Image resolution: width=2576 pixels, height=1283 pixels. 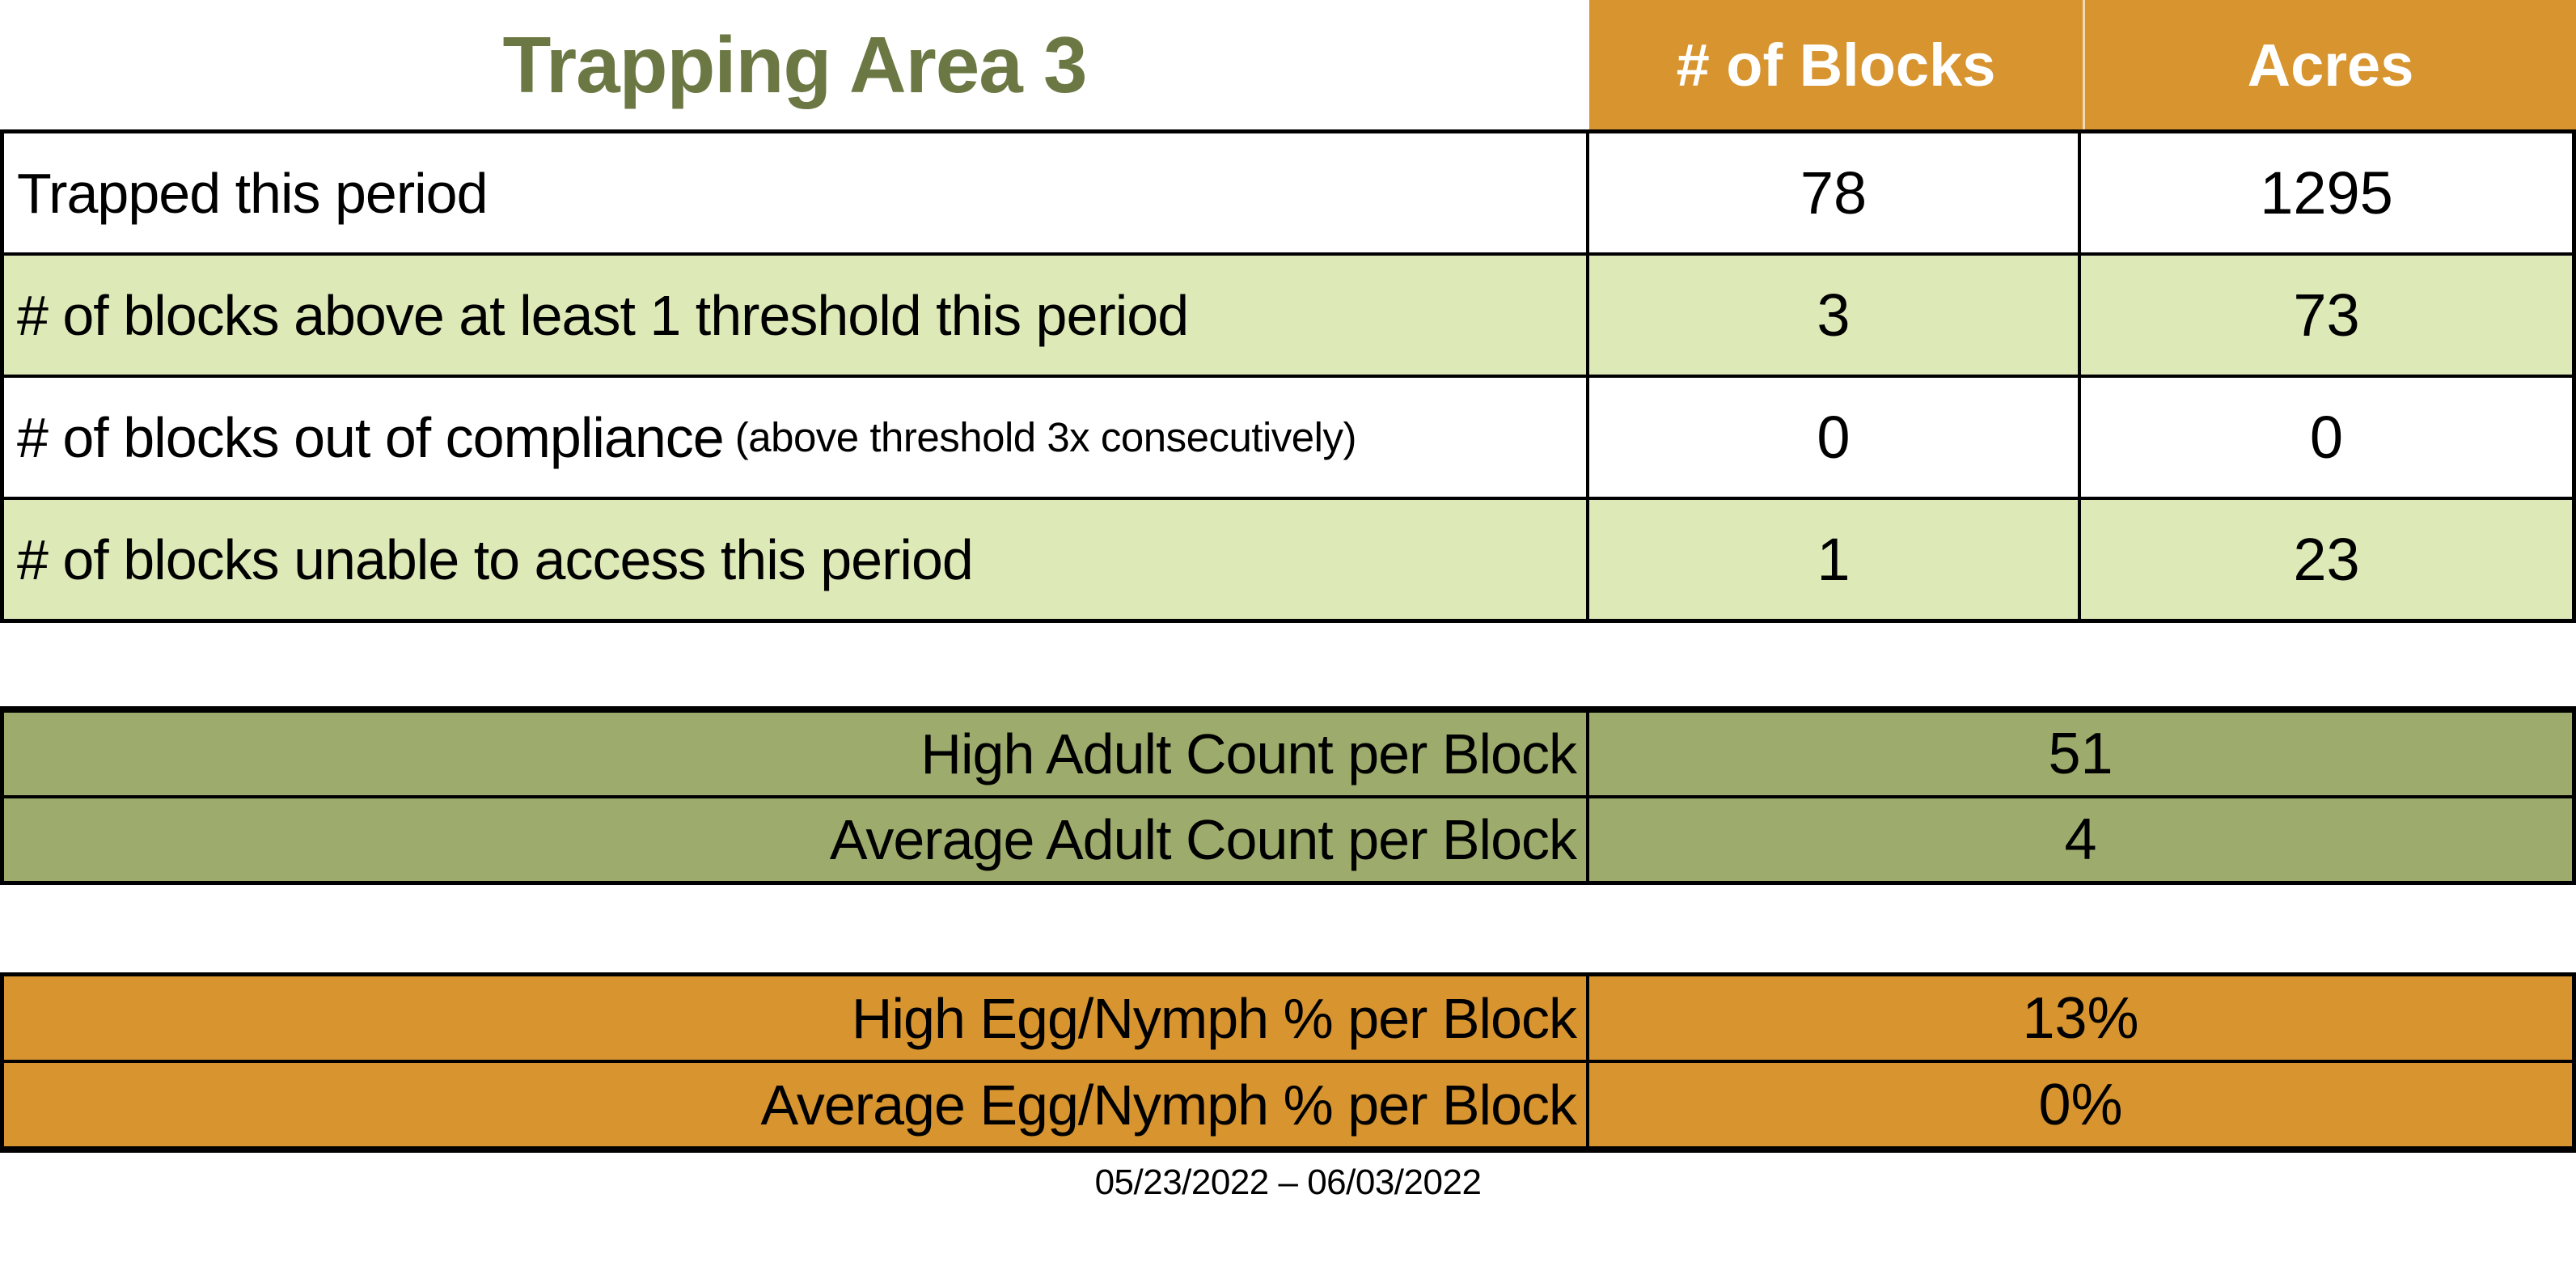 What do you see at coordinates (797, 754) in the screenshot?
I see `row-label: High Adult Count per Block` at bounding box center [797, 754].